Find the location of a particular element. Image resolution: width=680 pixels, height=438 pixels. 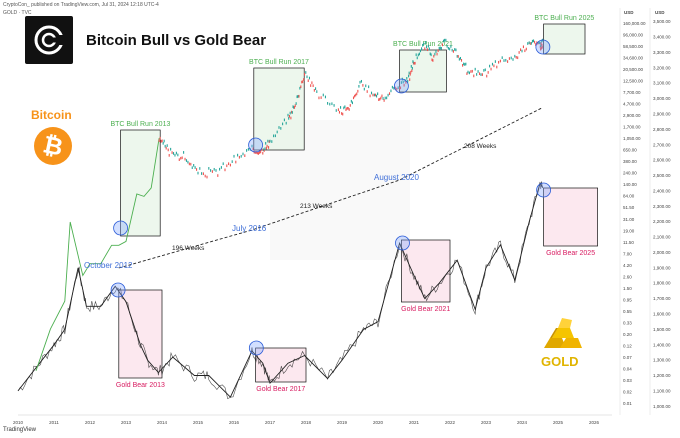

linear-tick-label: 3,100.00 is located at coordinates (662, 83).